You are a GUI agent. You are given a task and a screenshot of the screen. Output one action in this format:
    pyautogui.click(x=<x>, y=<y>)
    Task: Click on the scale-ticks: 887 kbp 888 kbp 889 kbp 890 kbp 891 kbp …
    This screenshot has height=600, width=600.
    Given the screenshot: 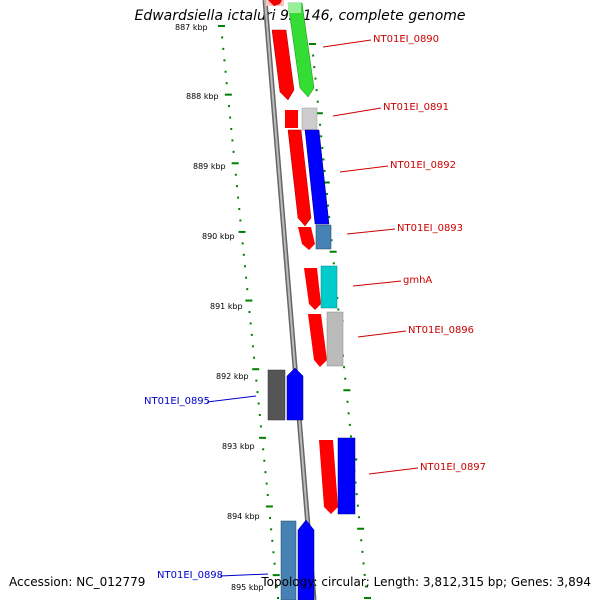 What is the action you would take?
    pyautogui.click(x=219, y=307)
    